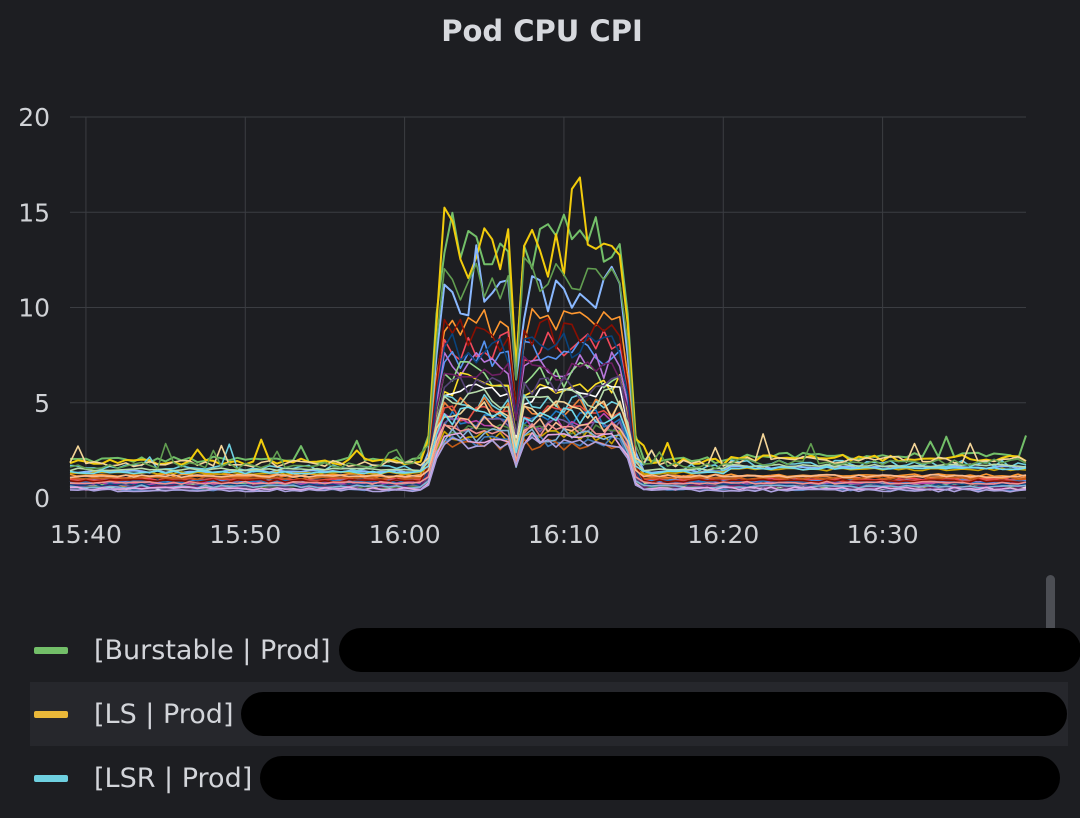  What do you see at coordinates (51, 778) in the screenshot?
I see `legend-swatch-lsr` at bounding box center [51, 778].